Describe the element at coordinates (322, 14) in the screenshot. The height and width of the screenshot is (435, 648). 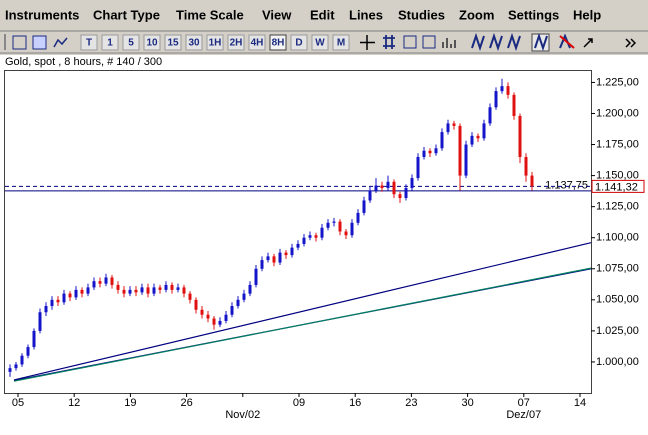
I see `menu-item: Edit` at that location.